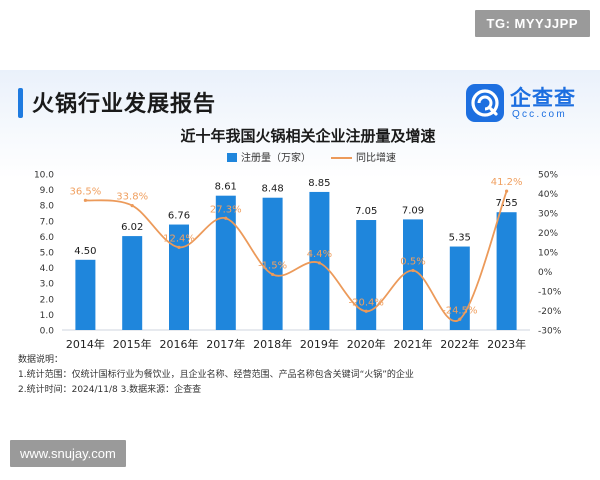 This screenshot has height=480, width=600. Describe the element at coordinates (44, 176) in the screenshot. I see `y-left-tick-label: 10.0` at that location.